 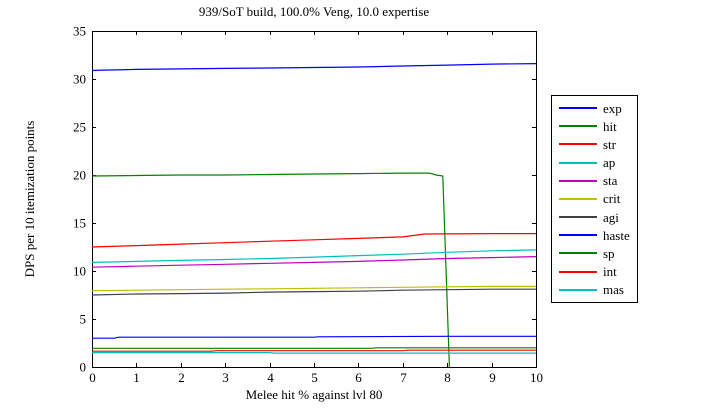 What do you see at coordinates (612, 108) in the screenshot?
I see `legend-label-exp: exp` at bounding box center [612, 108].